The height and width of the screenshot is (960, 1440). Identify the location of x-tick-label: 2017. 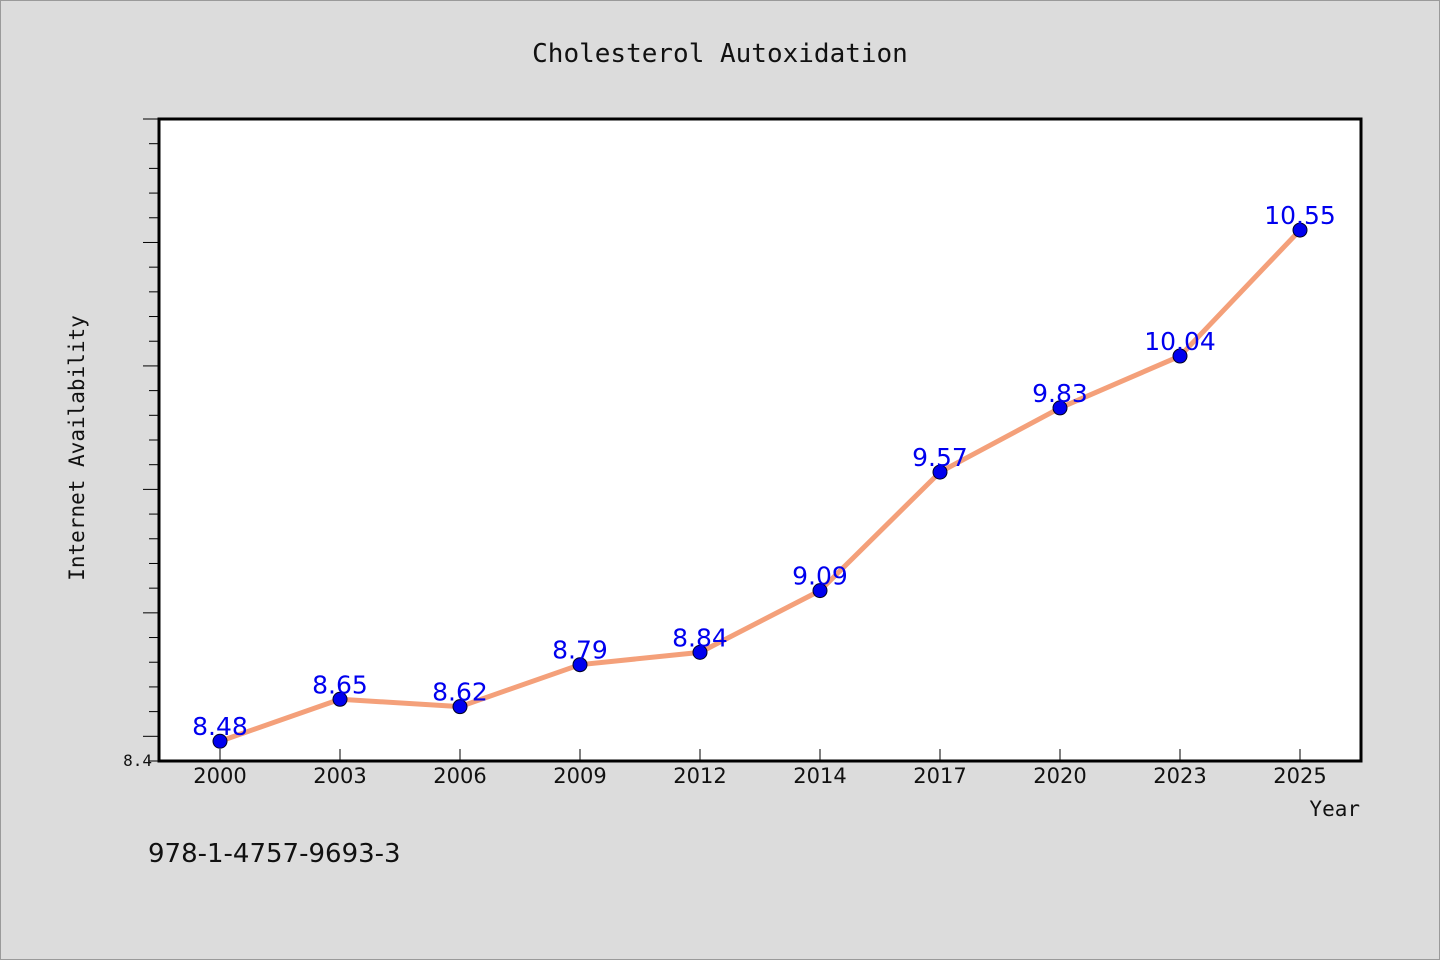
(939, 776).